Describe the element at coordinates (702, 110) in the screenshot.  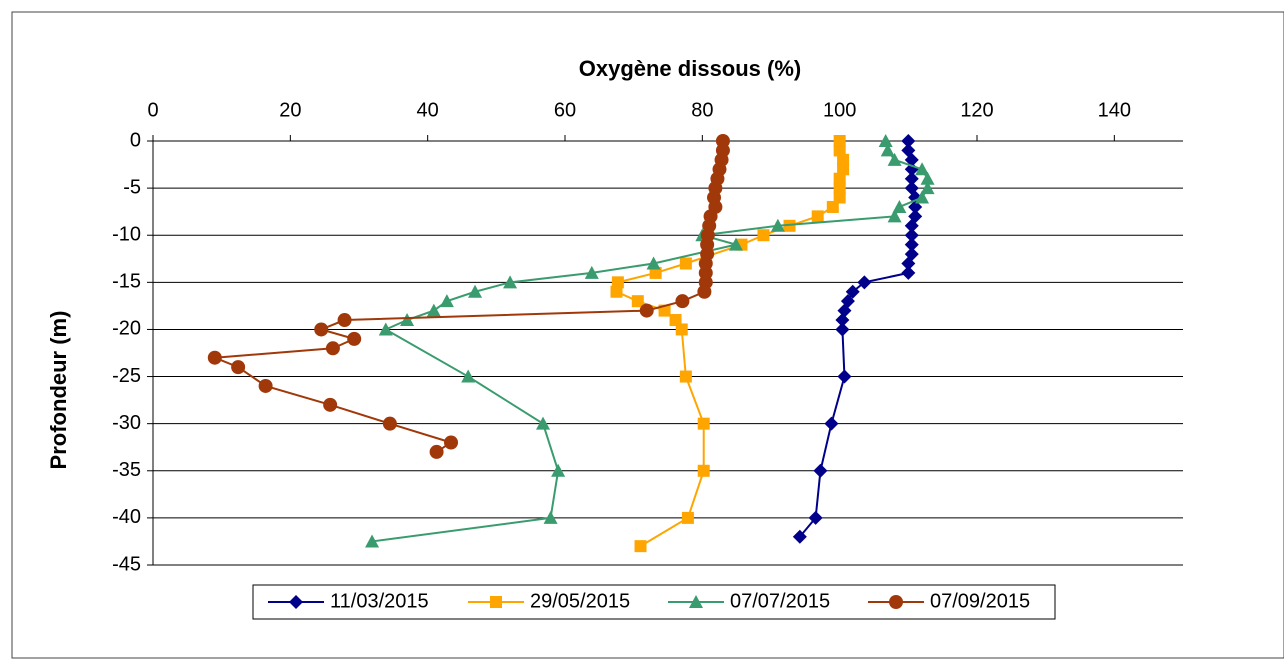
I see `x-tick-label: 80` at that location.